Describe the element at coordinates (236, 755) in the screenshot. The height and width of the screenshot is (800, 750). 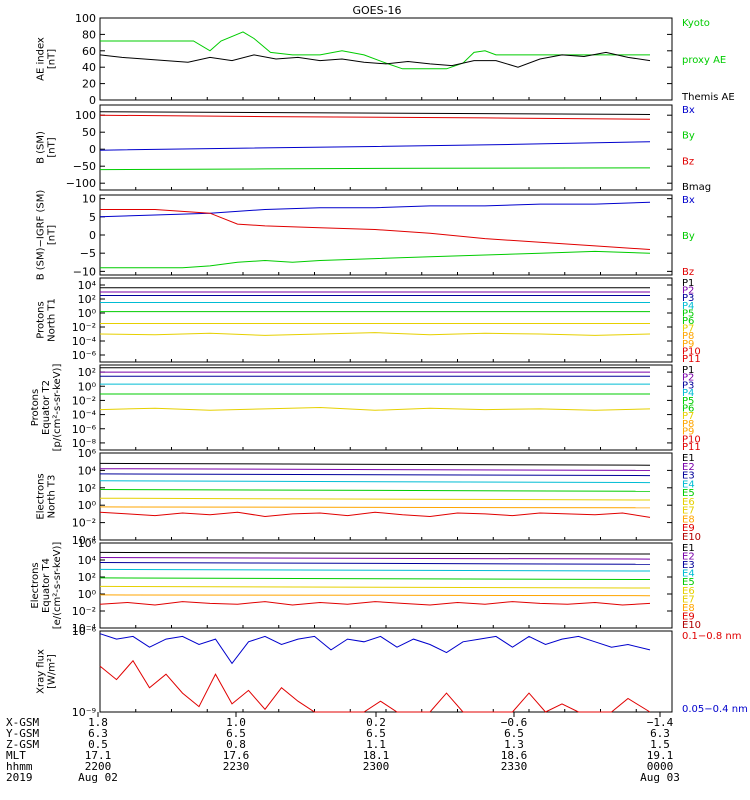
I see `orbit-value: 17.6` at that location.